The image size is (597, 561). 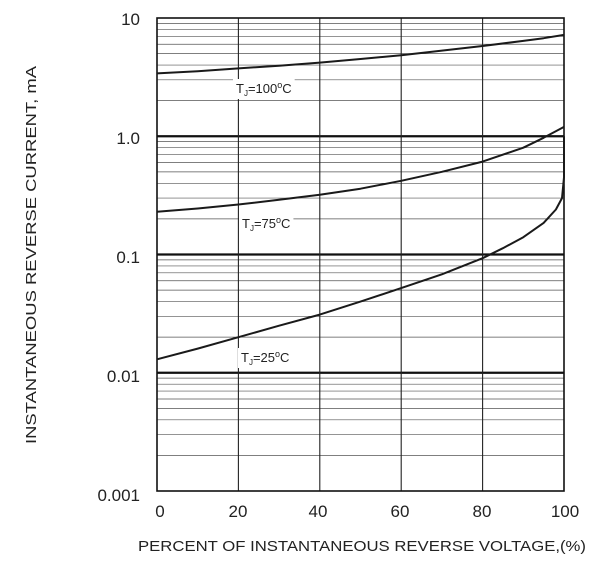 I want to click on y-tick-label: 0.01, so click(x=123, y=376).